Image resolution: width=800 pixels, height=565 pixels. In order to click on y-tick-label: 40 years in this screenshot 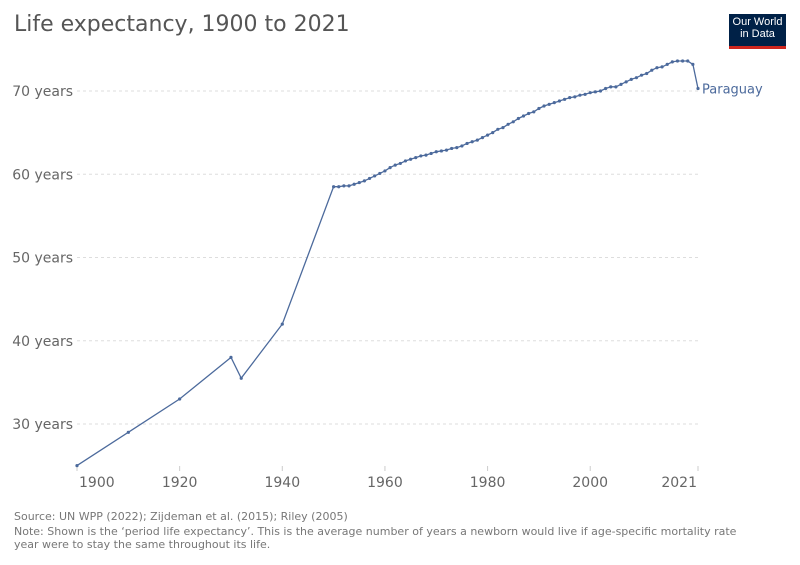, I will do `click(42, 342)`.